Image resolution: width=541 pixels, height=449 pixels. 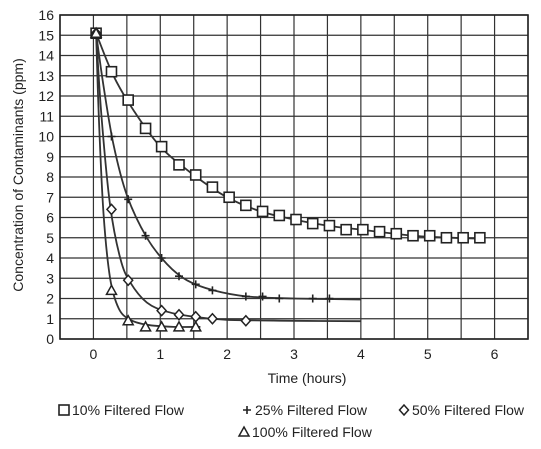 I want to click on legend-marker-triangle, so click(x=244, y=431).